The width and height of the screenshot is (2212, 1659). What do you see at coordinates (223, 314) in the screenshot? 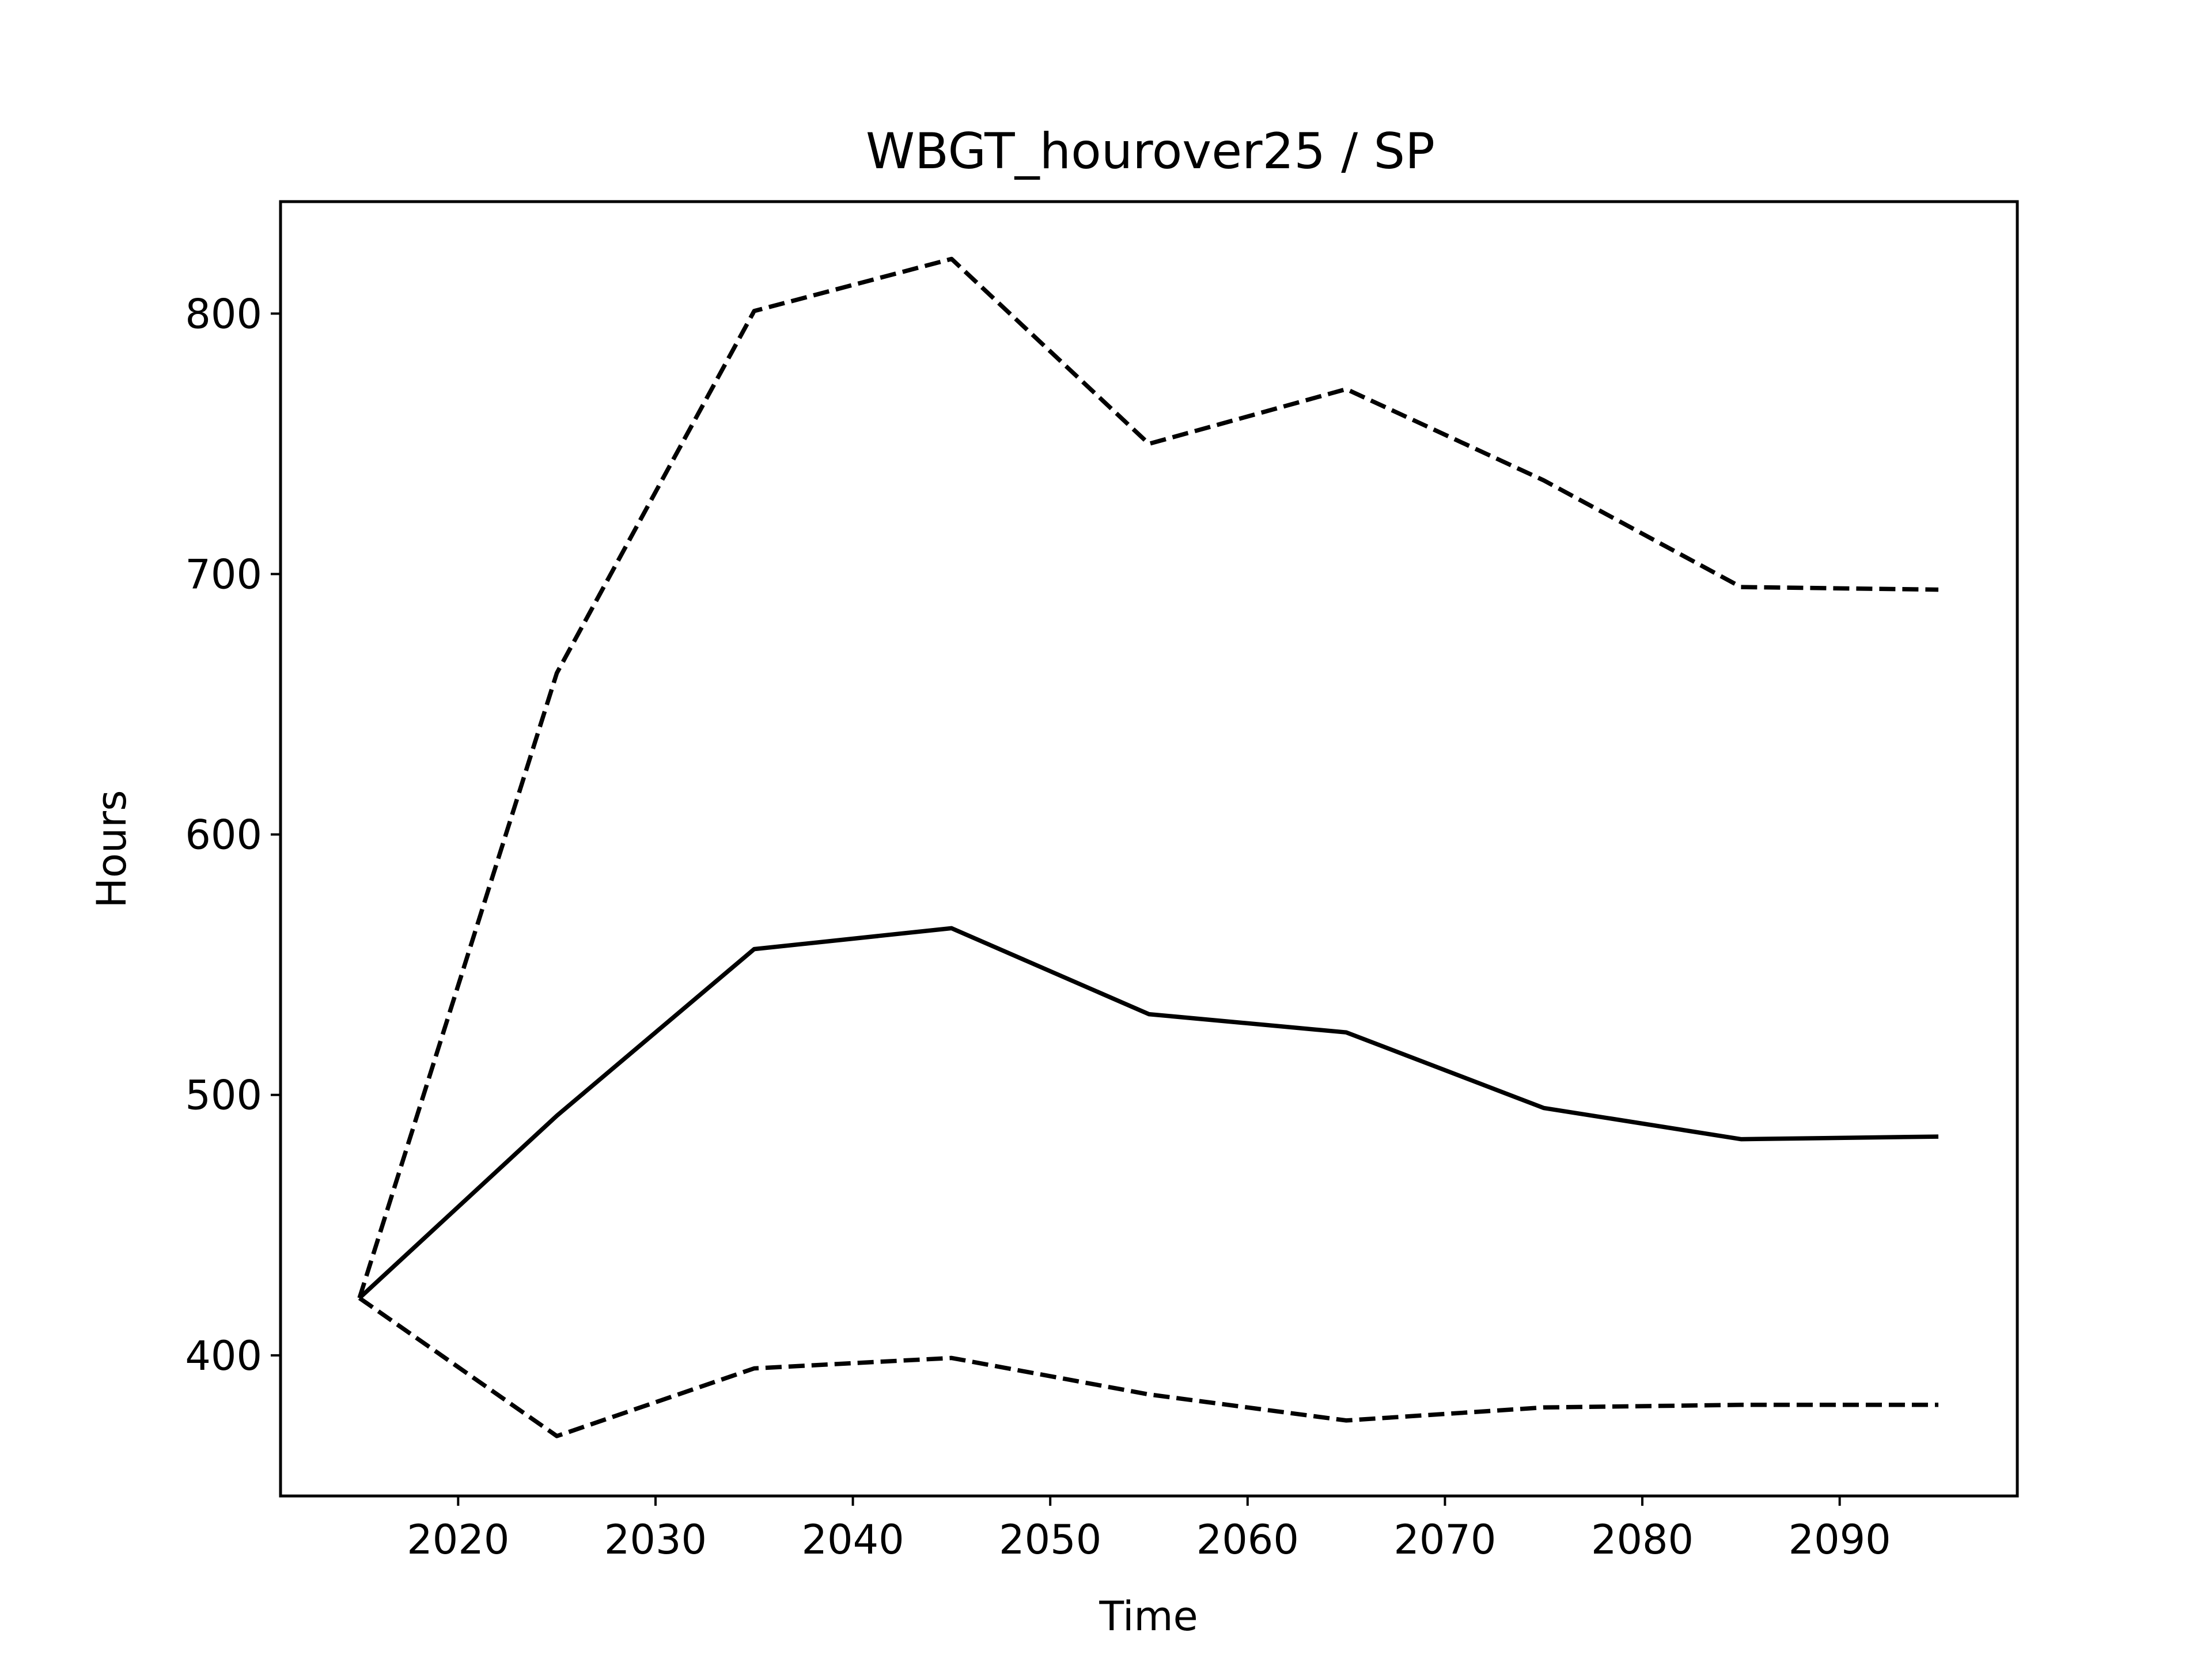
I see `y-tick-label: 800` at bounding box center [223, 314].